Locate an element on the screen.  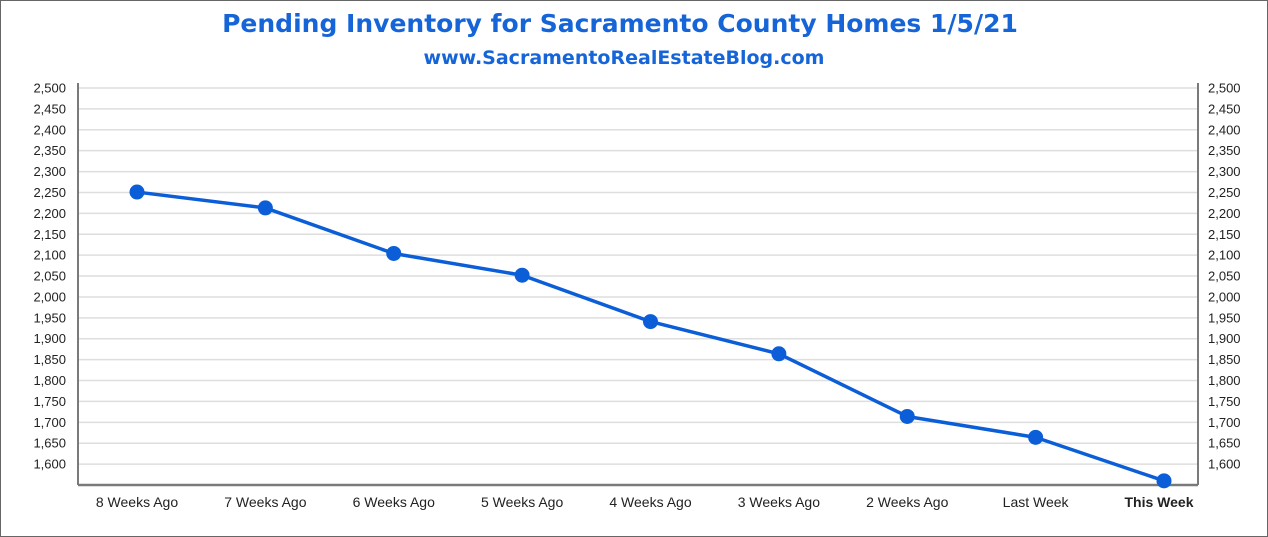
x-tick-label: 5 Weeks Ago is located at coordinates (522, 502).